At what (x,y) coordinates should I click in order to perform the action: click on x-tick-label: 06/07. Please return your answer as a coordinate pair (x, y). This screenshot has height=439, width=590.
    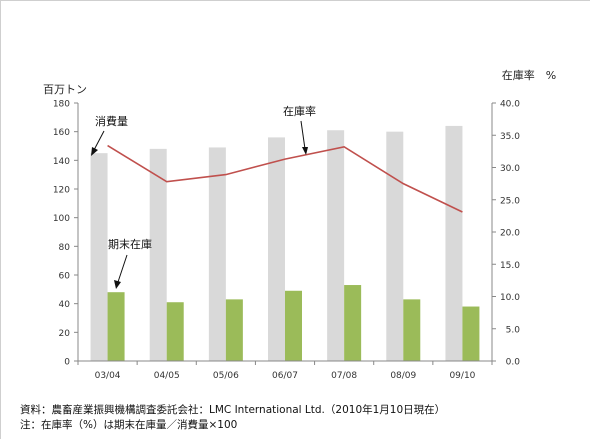
    Looking at the image, I should click on (285, 376).